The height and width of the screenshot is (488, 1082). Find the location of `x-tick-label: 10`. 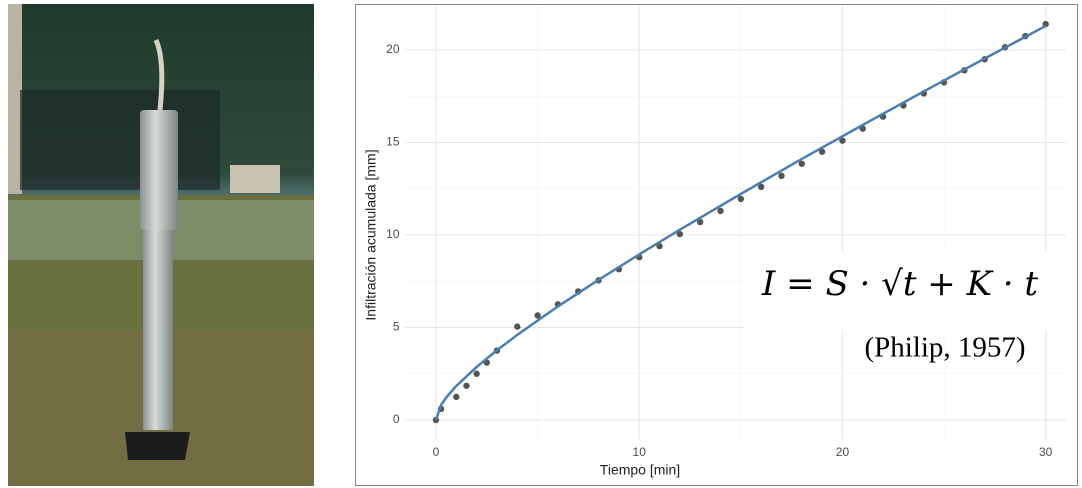

x-tick-label: 10 is located at coordinates (640, 452).